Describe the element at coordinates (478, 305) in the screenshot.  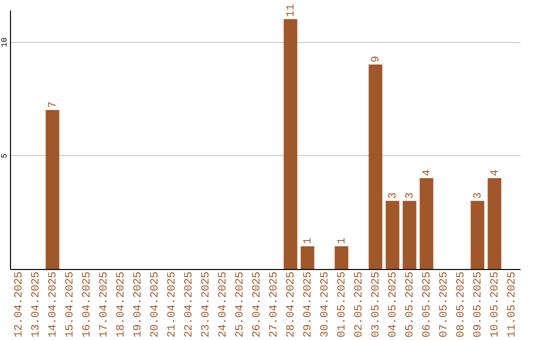
I see `x-tick-label: 09.05.2025` at that location.